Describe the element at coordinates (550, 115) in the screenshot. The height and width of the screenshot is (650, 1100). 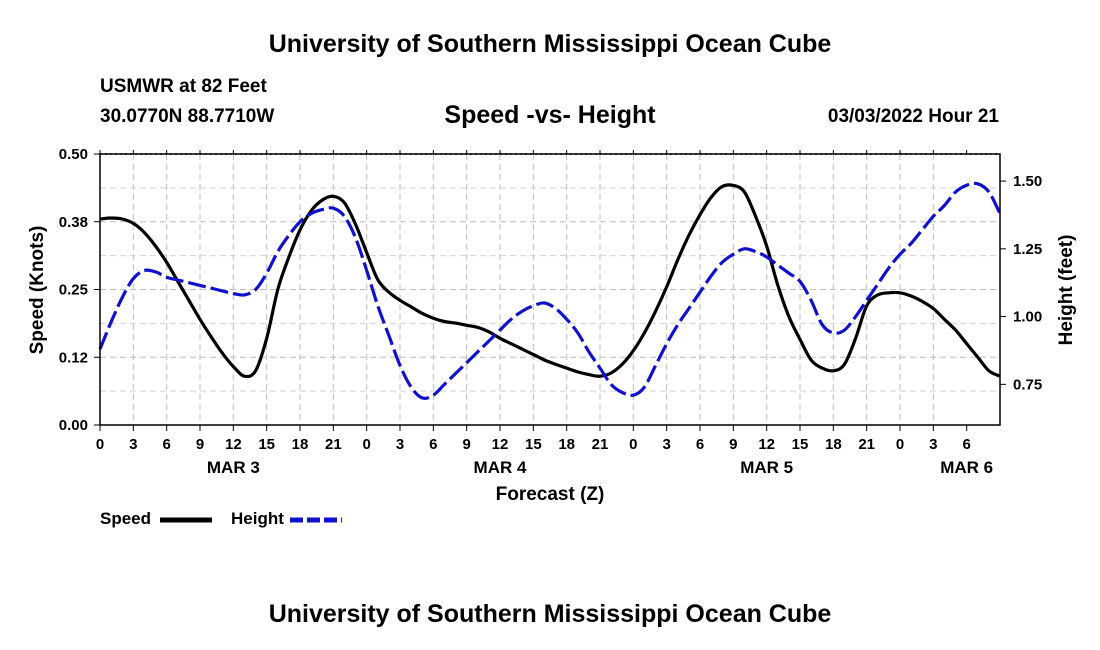
I see `chart-subtitle: Speed -vs- Height` at that location.